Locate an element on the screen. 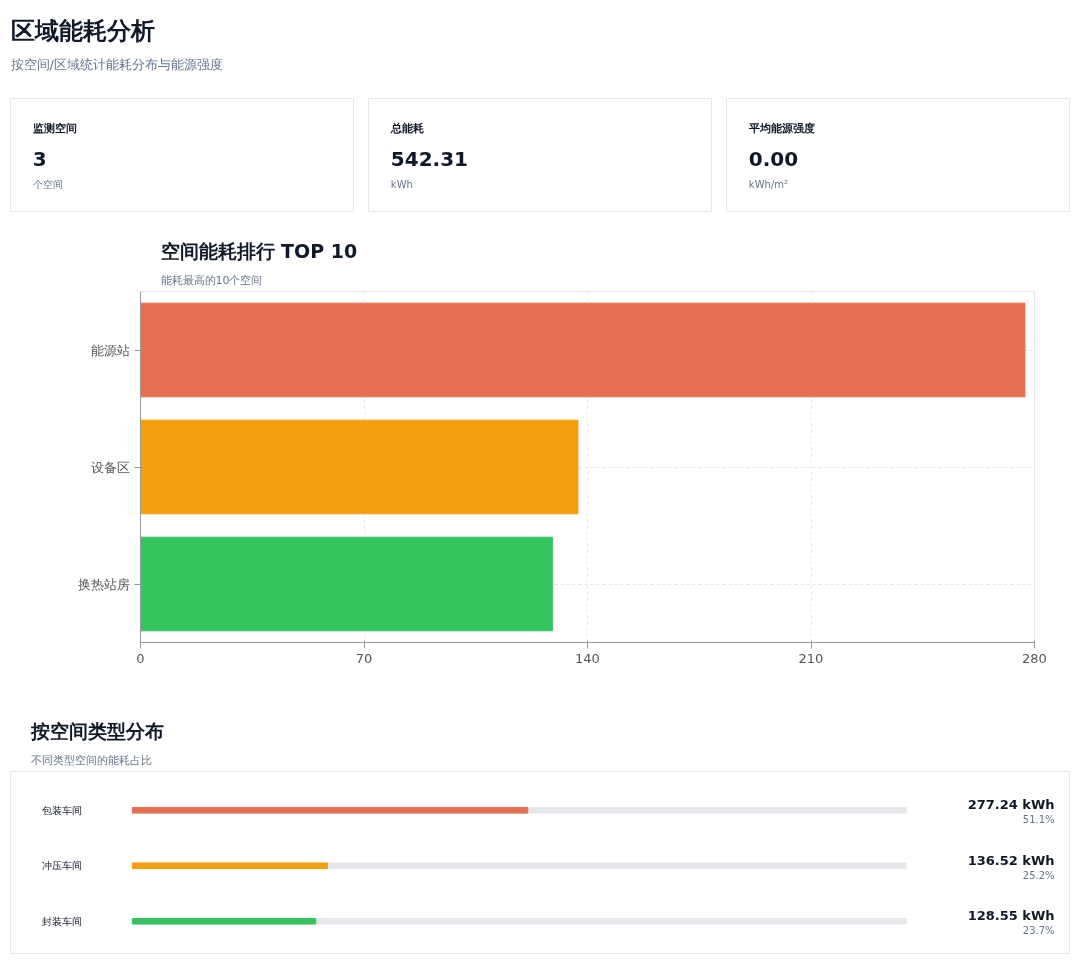  x-tick-label: 210 is located at coordinates (811, 658).